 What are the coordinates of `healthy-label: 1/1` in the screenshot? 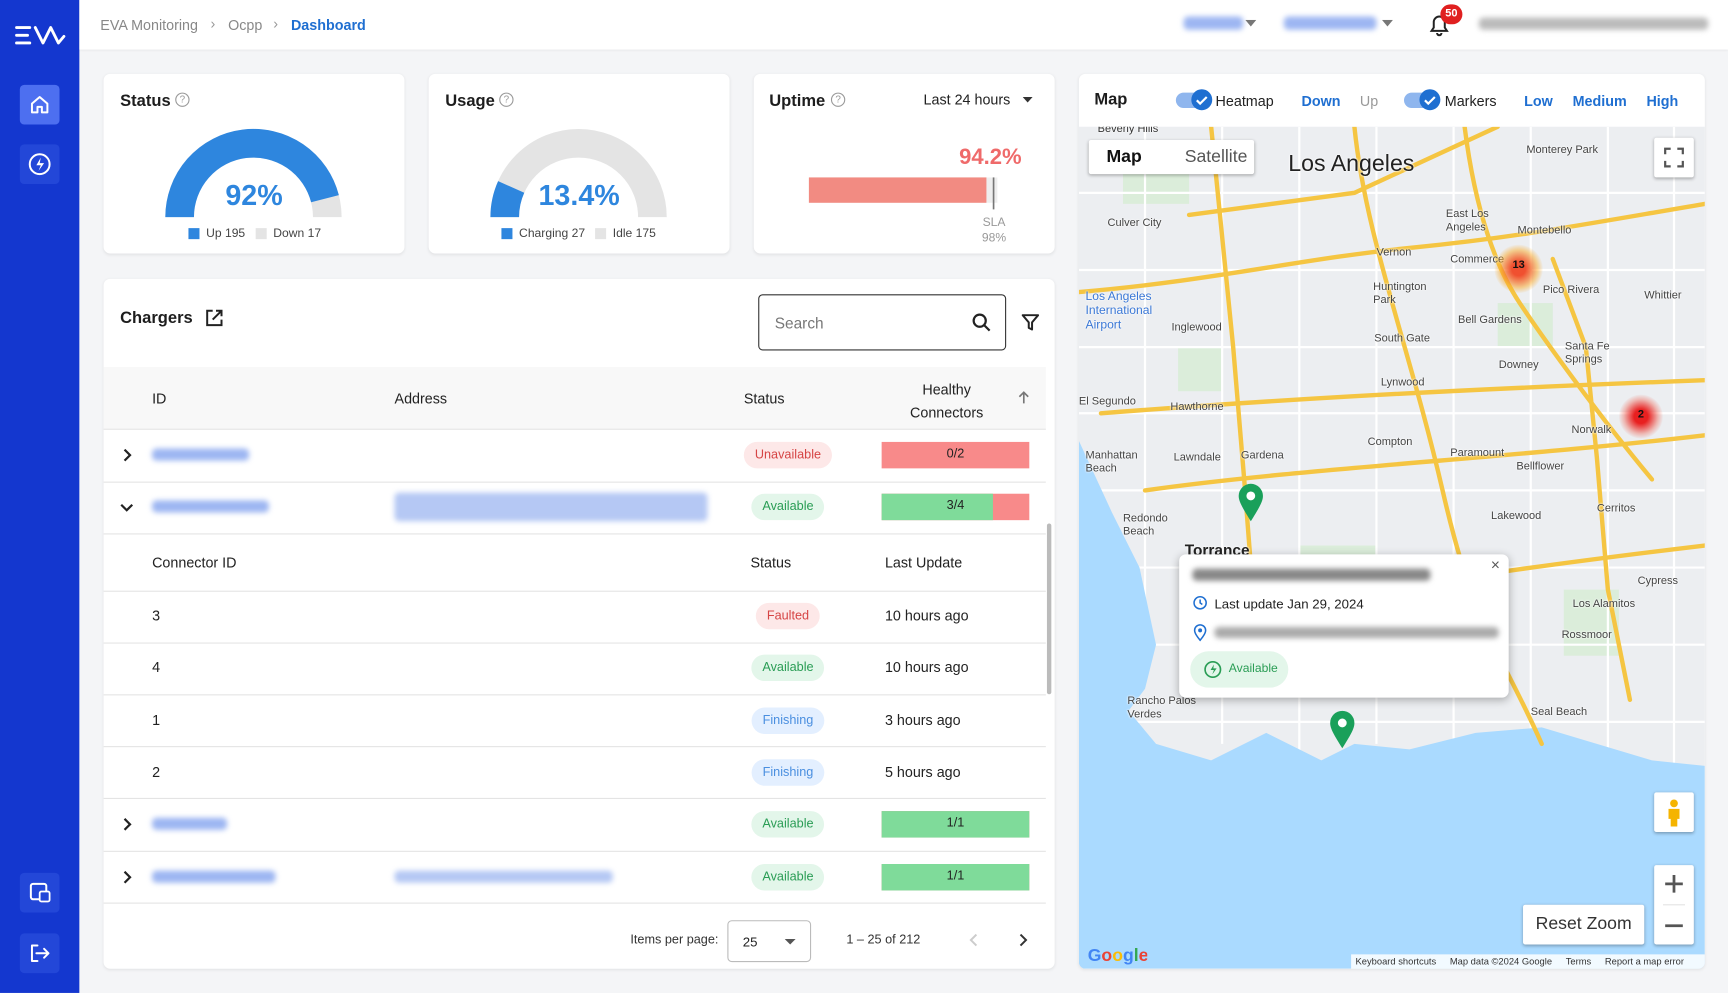 It's located at (955, 823).